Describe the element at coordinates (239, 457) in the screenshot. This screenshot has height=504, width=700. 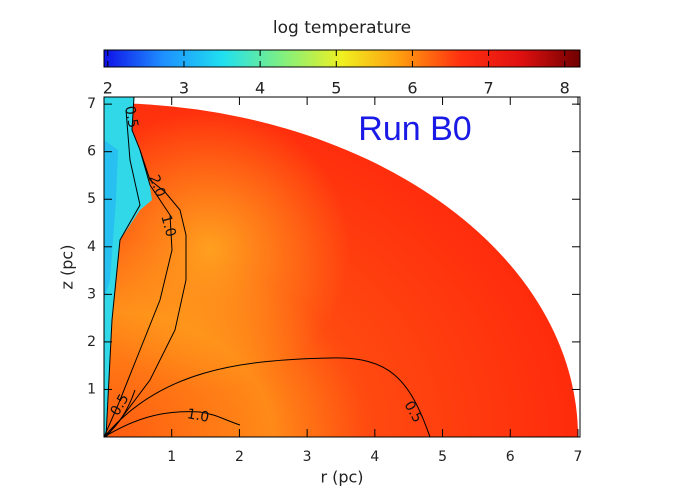
I see `x-tick-label: 2` at that location.